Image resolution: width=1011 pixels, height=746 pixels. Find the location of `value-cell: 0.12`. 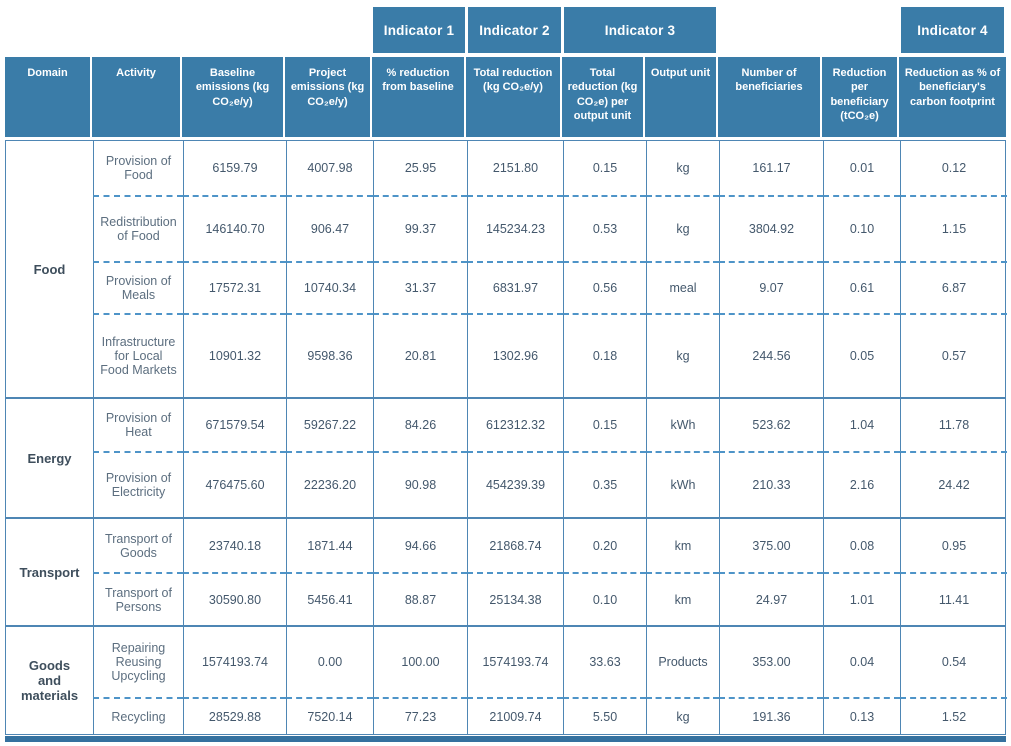

value-cell: 0.12 is located at coordinates (953, 168).